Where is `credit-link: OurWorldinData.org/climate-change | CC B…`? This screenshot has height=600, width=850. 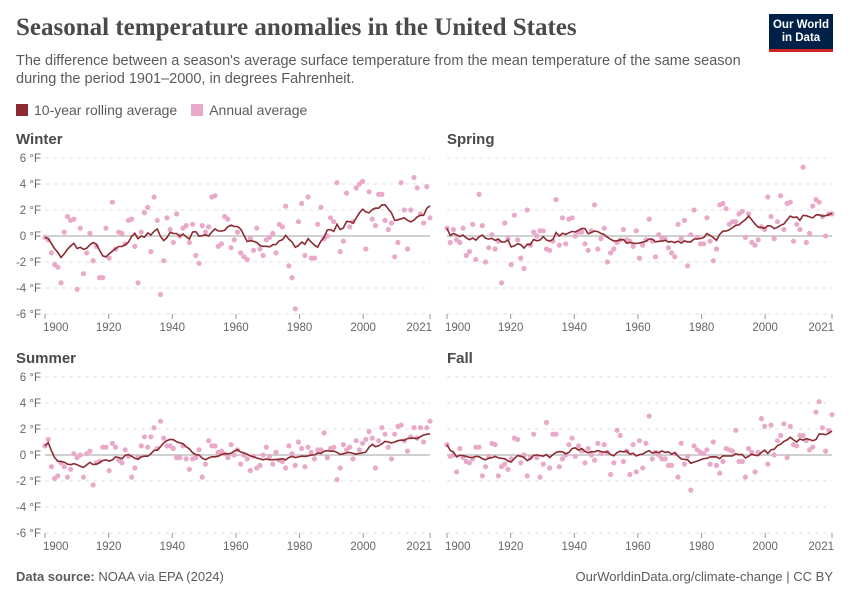
credit-link: OurWorldinData.org/climate-change | CC B… is located at coordinates (704, 576).